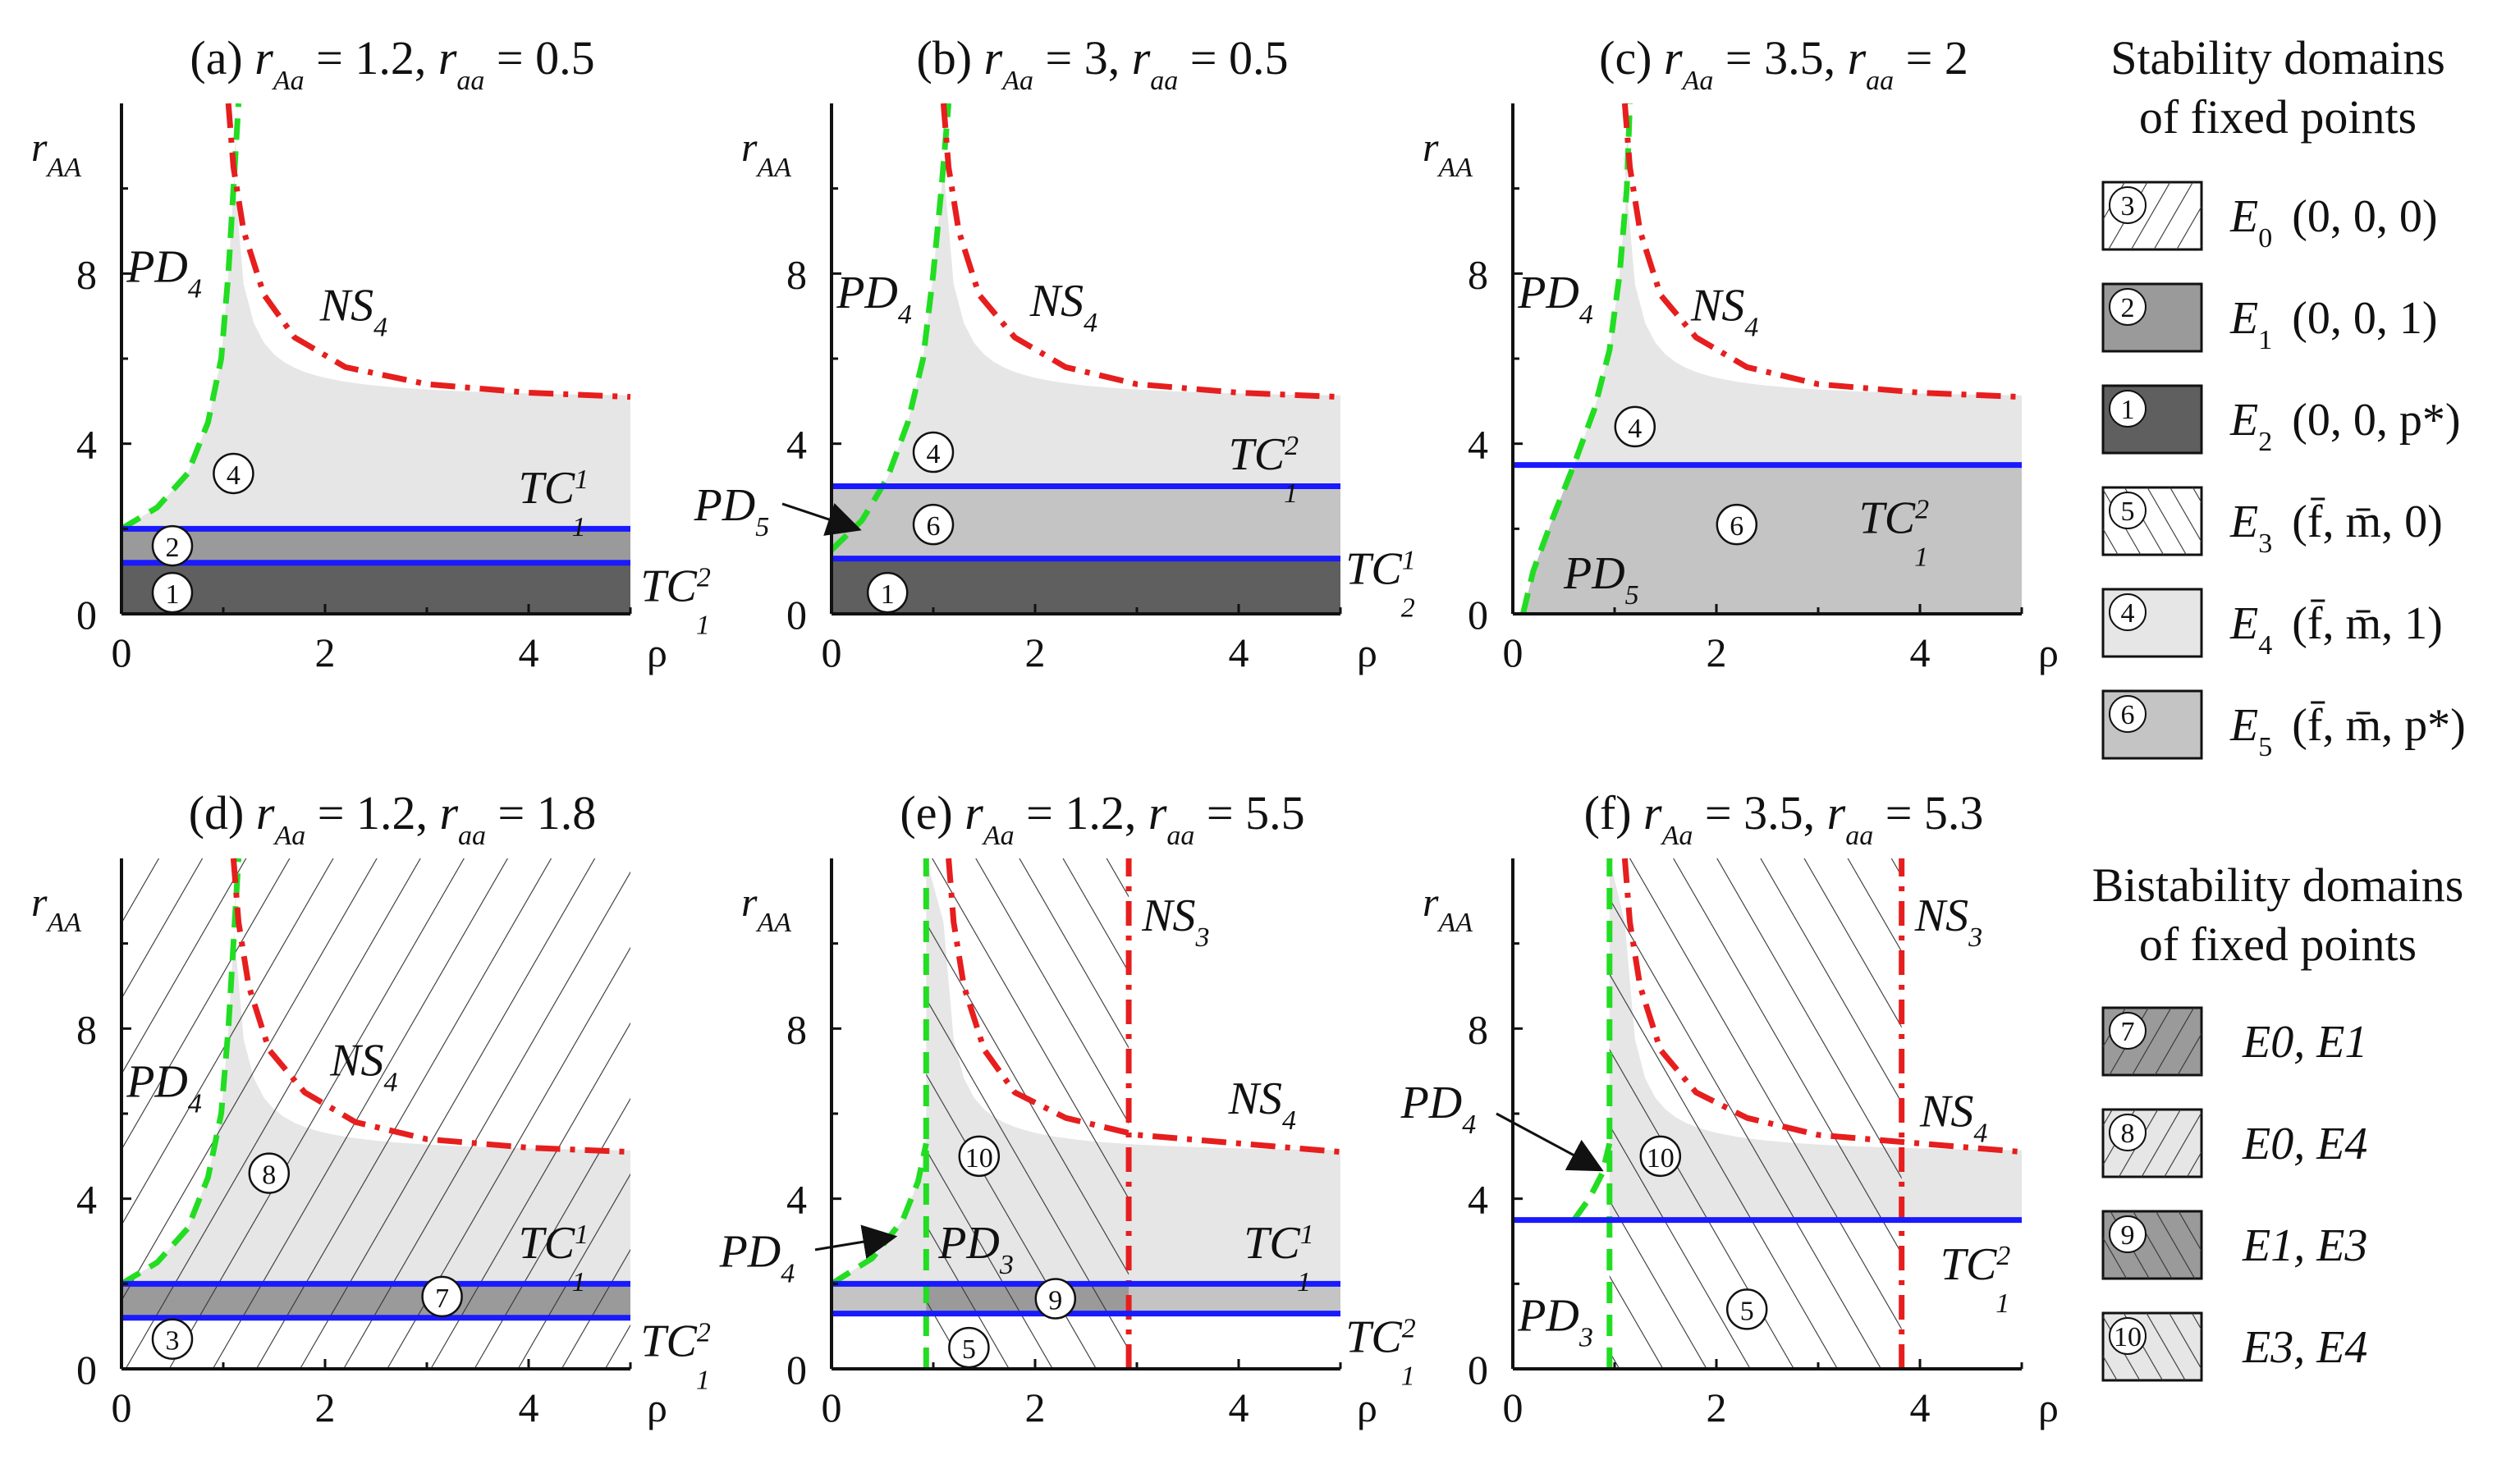 This screenshot has width=2520, height=1478. What do you see at coordinates (2336, 629) in the screenshot?
I see `legend-label: E4 (f̄, m̄, 1)` at bounding box center [2336, 629].